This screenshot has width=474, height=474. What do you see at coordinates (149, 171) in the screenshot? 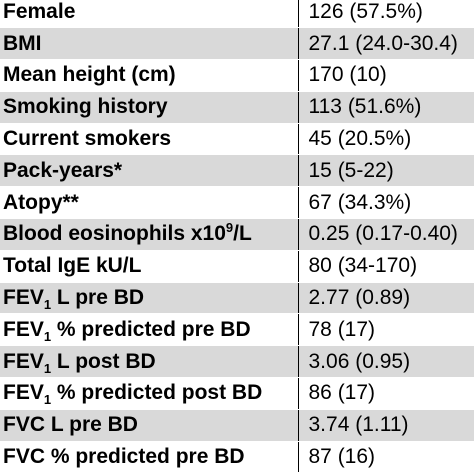
I see `row-label-pack-years: Pack-years*` at bounding box center [149, 171].